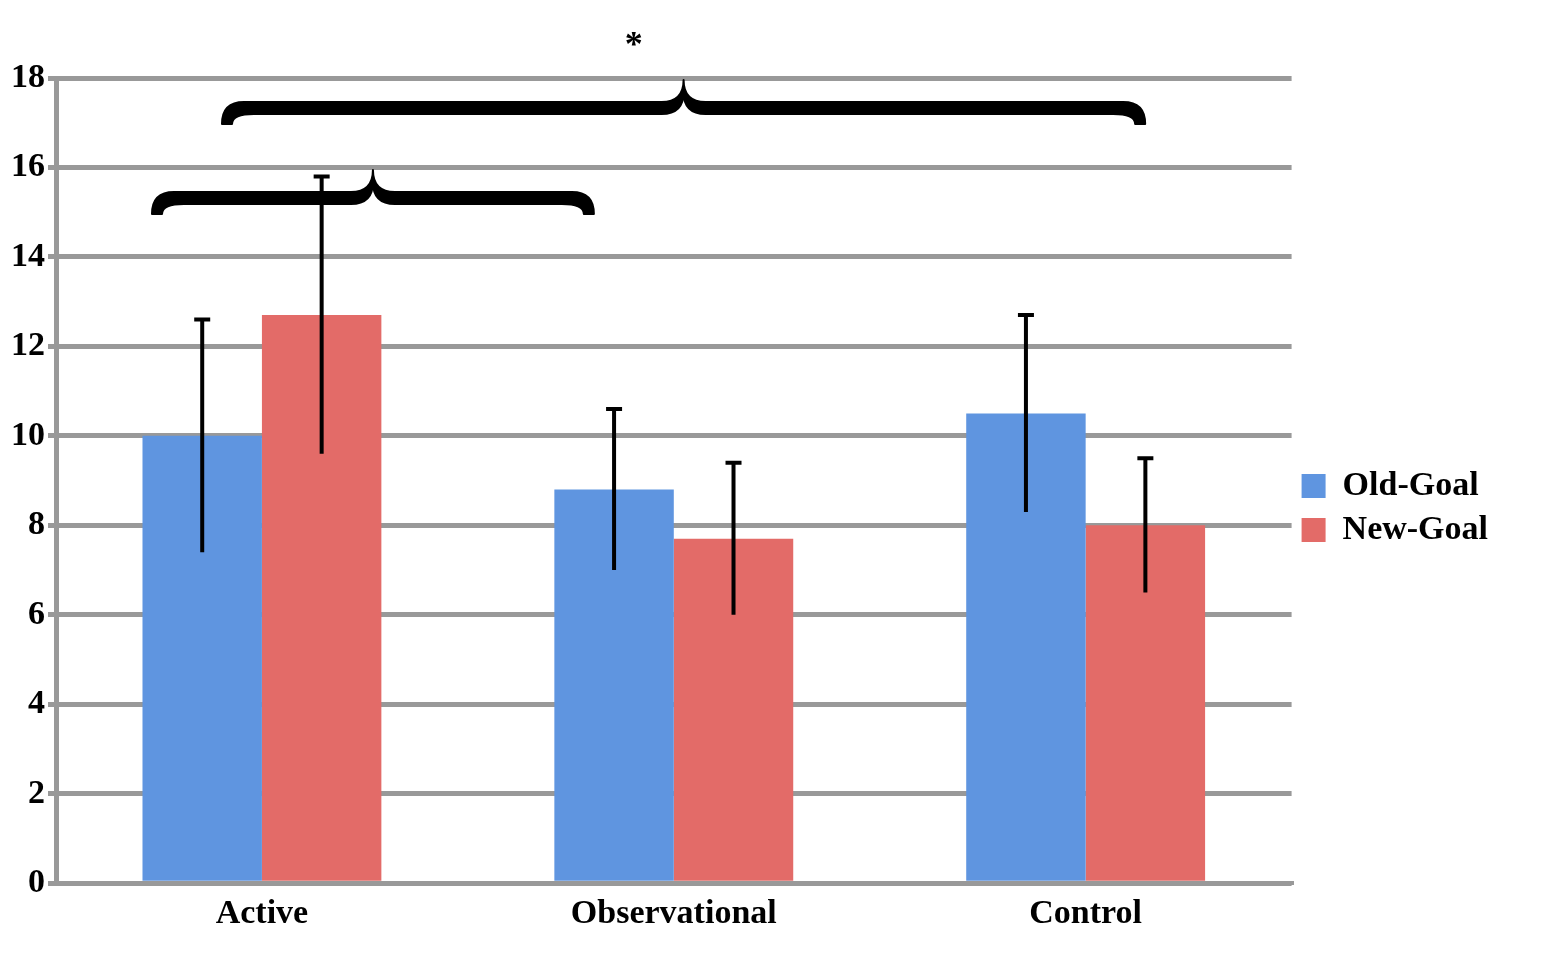  What do you see at coordinates (36, 702) in the screenshot?
I see `y-tick-label: 4` at bounding box center [36, 702].